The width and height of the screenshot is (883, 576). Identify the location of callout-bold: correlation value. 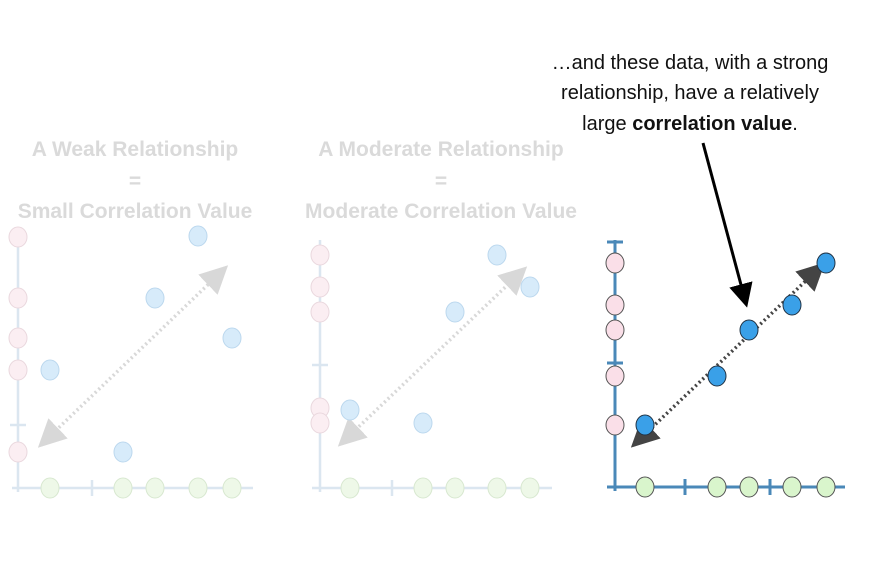
(712, 124).